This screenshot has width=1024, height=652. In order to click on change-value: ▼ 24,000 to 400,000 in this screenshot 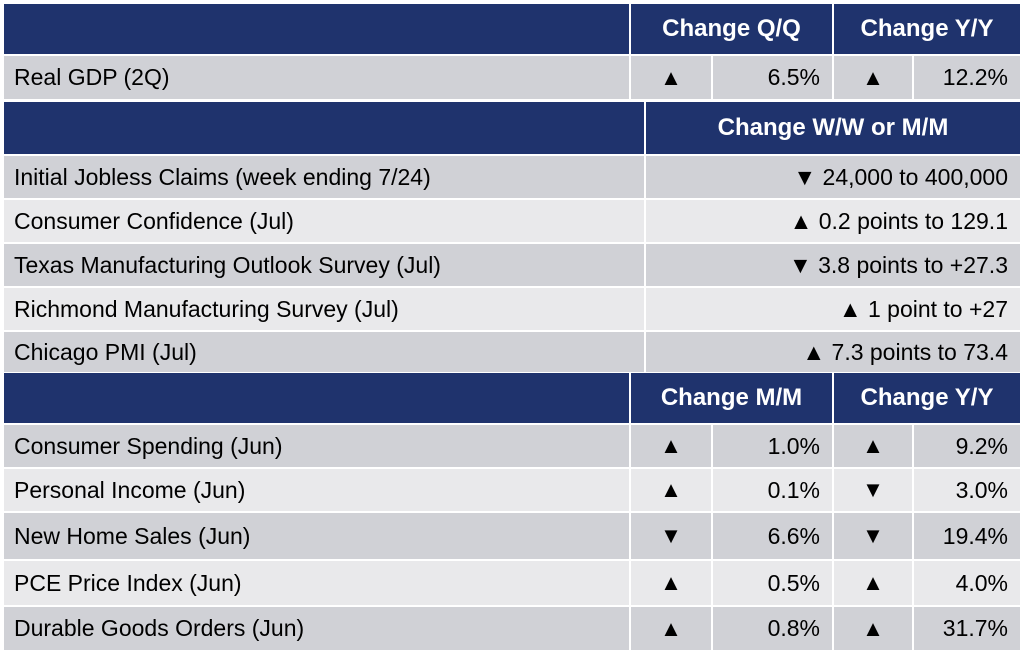, I will do `click(900, 176)`.